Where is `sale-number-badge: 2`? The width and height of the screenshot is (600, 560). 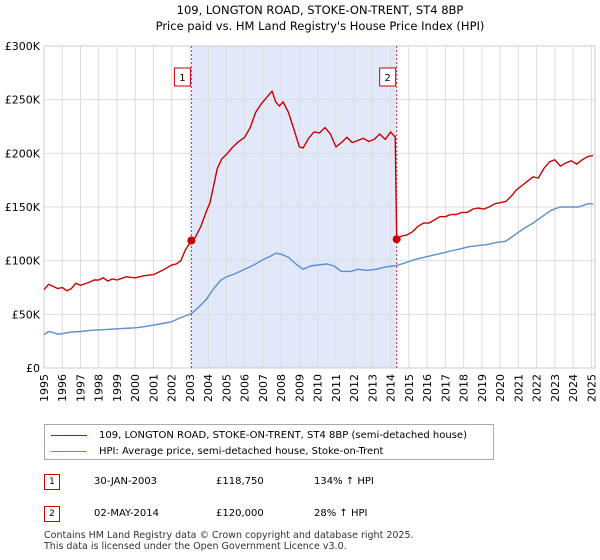
sale-number-badge: 2 is located at coordinates (52, 514).